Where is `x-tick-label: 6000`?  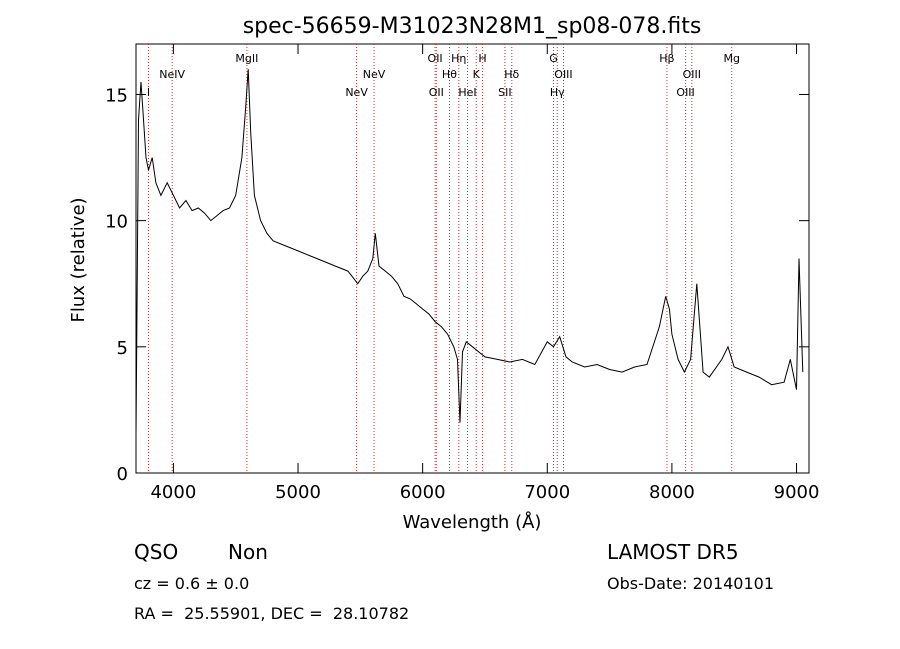 x-tick-label: 6000 is located at coordinates (423, 492).